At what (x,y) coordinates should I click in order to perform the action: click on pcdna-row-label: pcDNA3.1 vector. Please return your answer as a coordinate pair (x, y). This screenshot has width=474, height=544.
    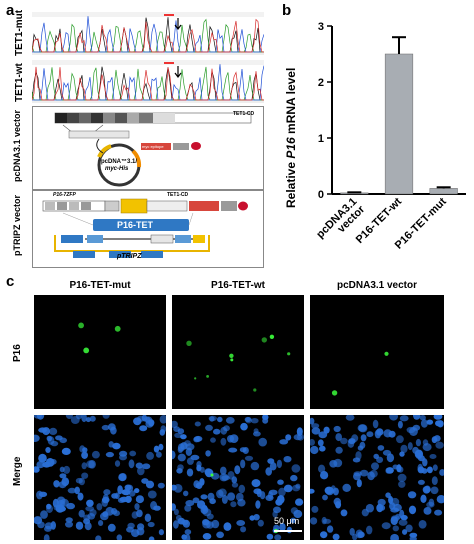
    Looking at the image, I should click on (17, 145).